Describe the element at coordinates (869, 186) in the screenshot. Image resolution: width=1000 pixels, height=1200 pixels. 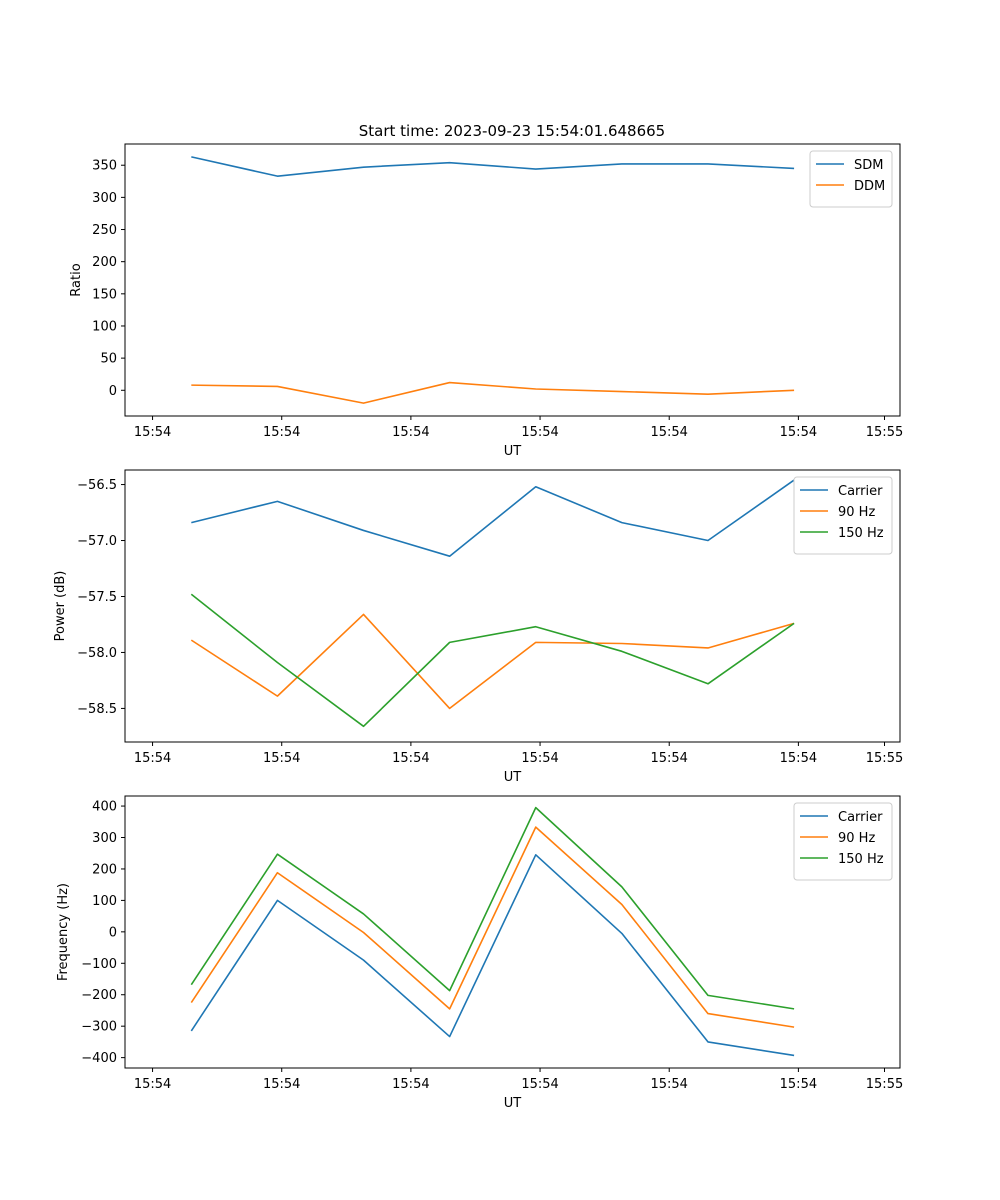
I see `legend-label: DDM` at that location.